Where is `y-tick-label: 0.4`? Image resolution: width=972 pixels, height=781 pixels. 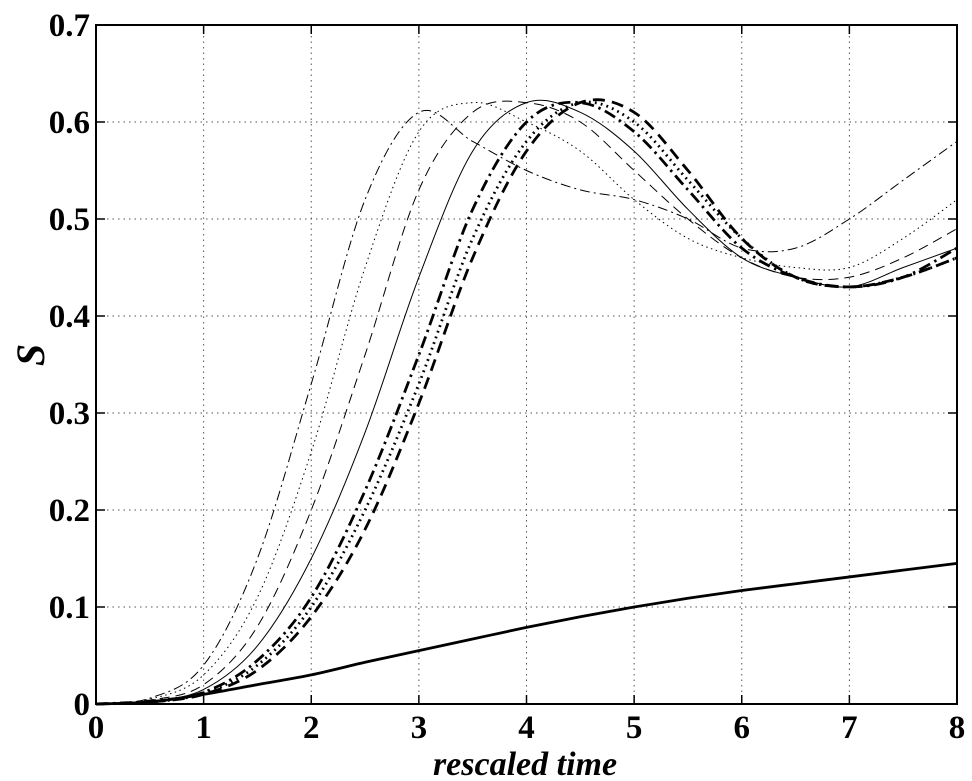
y-tick-label: 0.4 is located at coordinates (69, 317).